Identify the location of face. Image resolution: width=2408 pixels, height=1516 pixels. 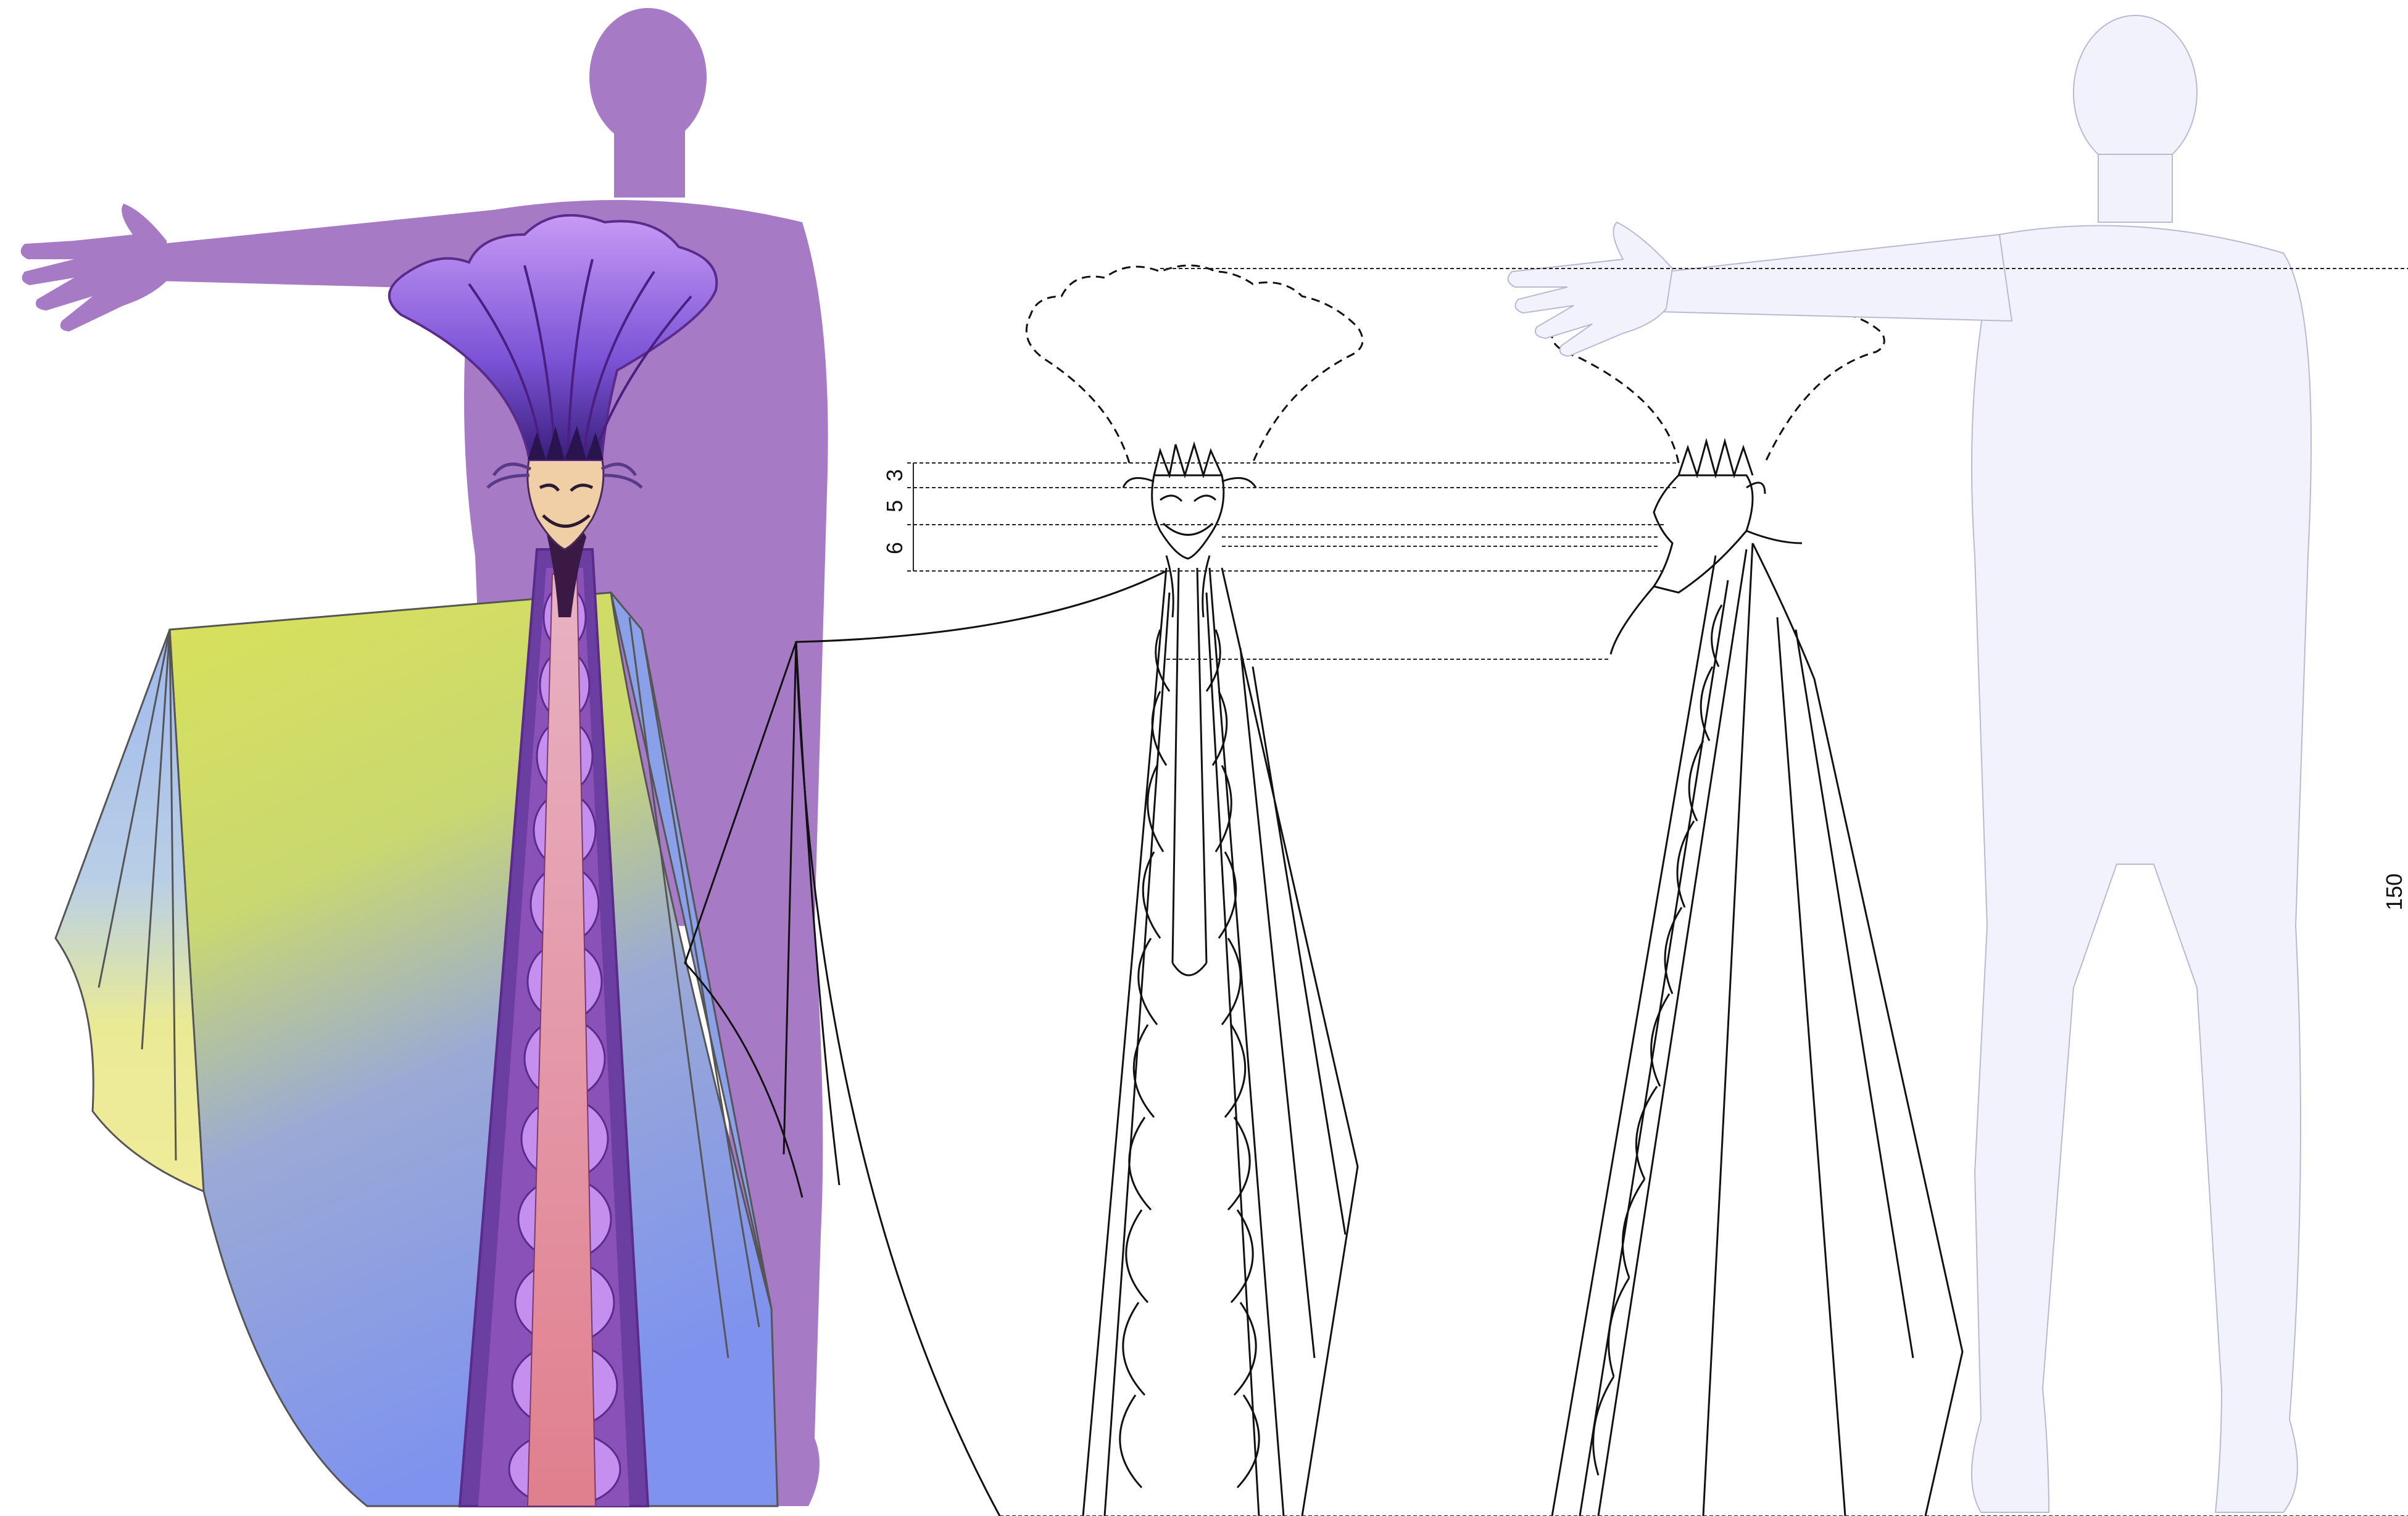
(565, 504).